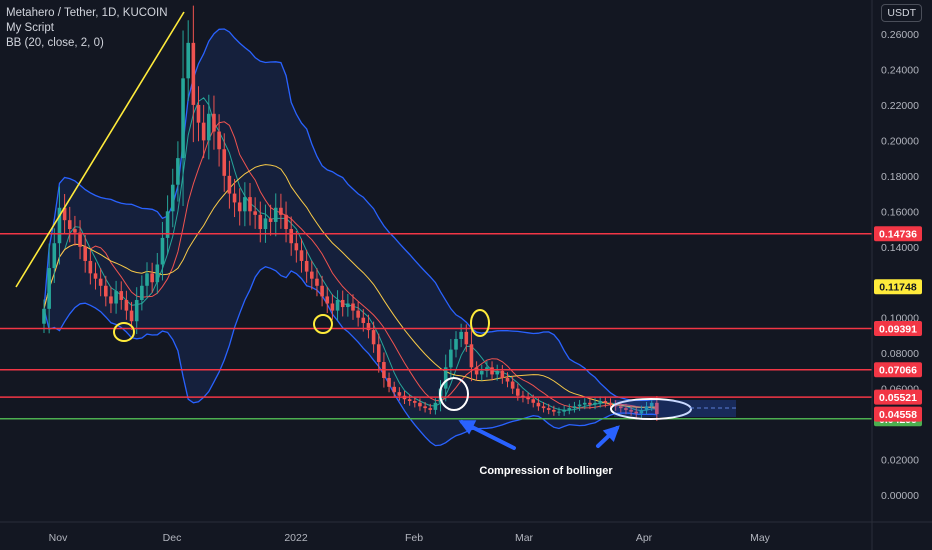  Describe the element at coordinates (100, 149) in the screenshot. I see `trend-line` at that location.